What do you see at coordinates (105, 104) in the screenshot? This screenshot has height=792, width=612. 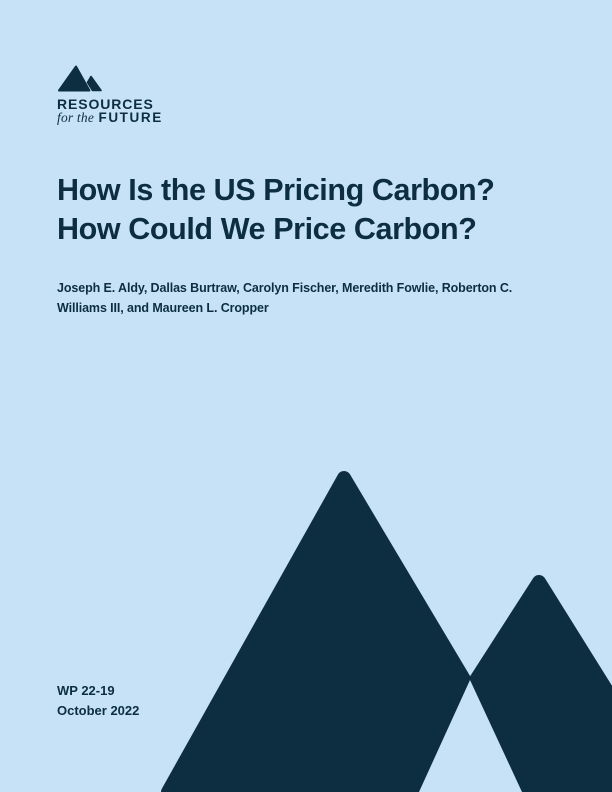 I see `org-name-resources: RESOURCES` at bounding box center [105, 104].